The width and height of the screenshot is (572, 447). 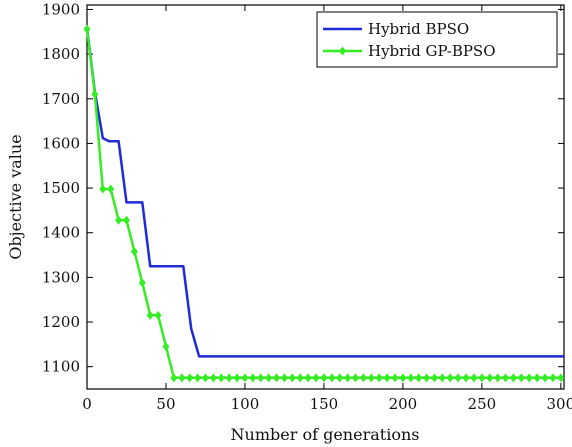 I want to click on legend-label-hybrid-gp-bpso: Hybrid GP-BPSO, so click(x=432, y=51).